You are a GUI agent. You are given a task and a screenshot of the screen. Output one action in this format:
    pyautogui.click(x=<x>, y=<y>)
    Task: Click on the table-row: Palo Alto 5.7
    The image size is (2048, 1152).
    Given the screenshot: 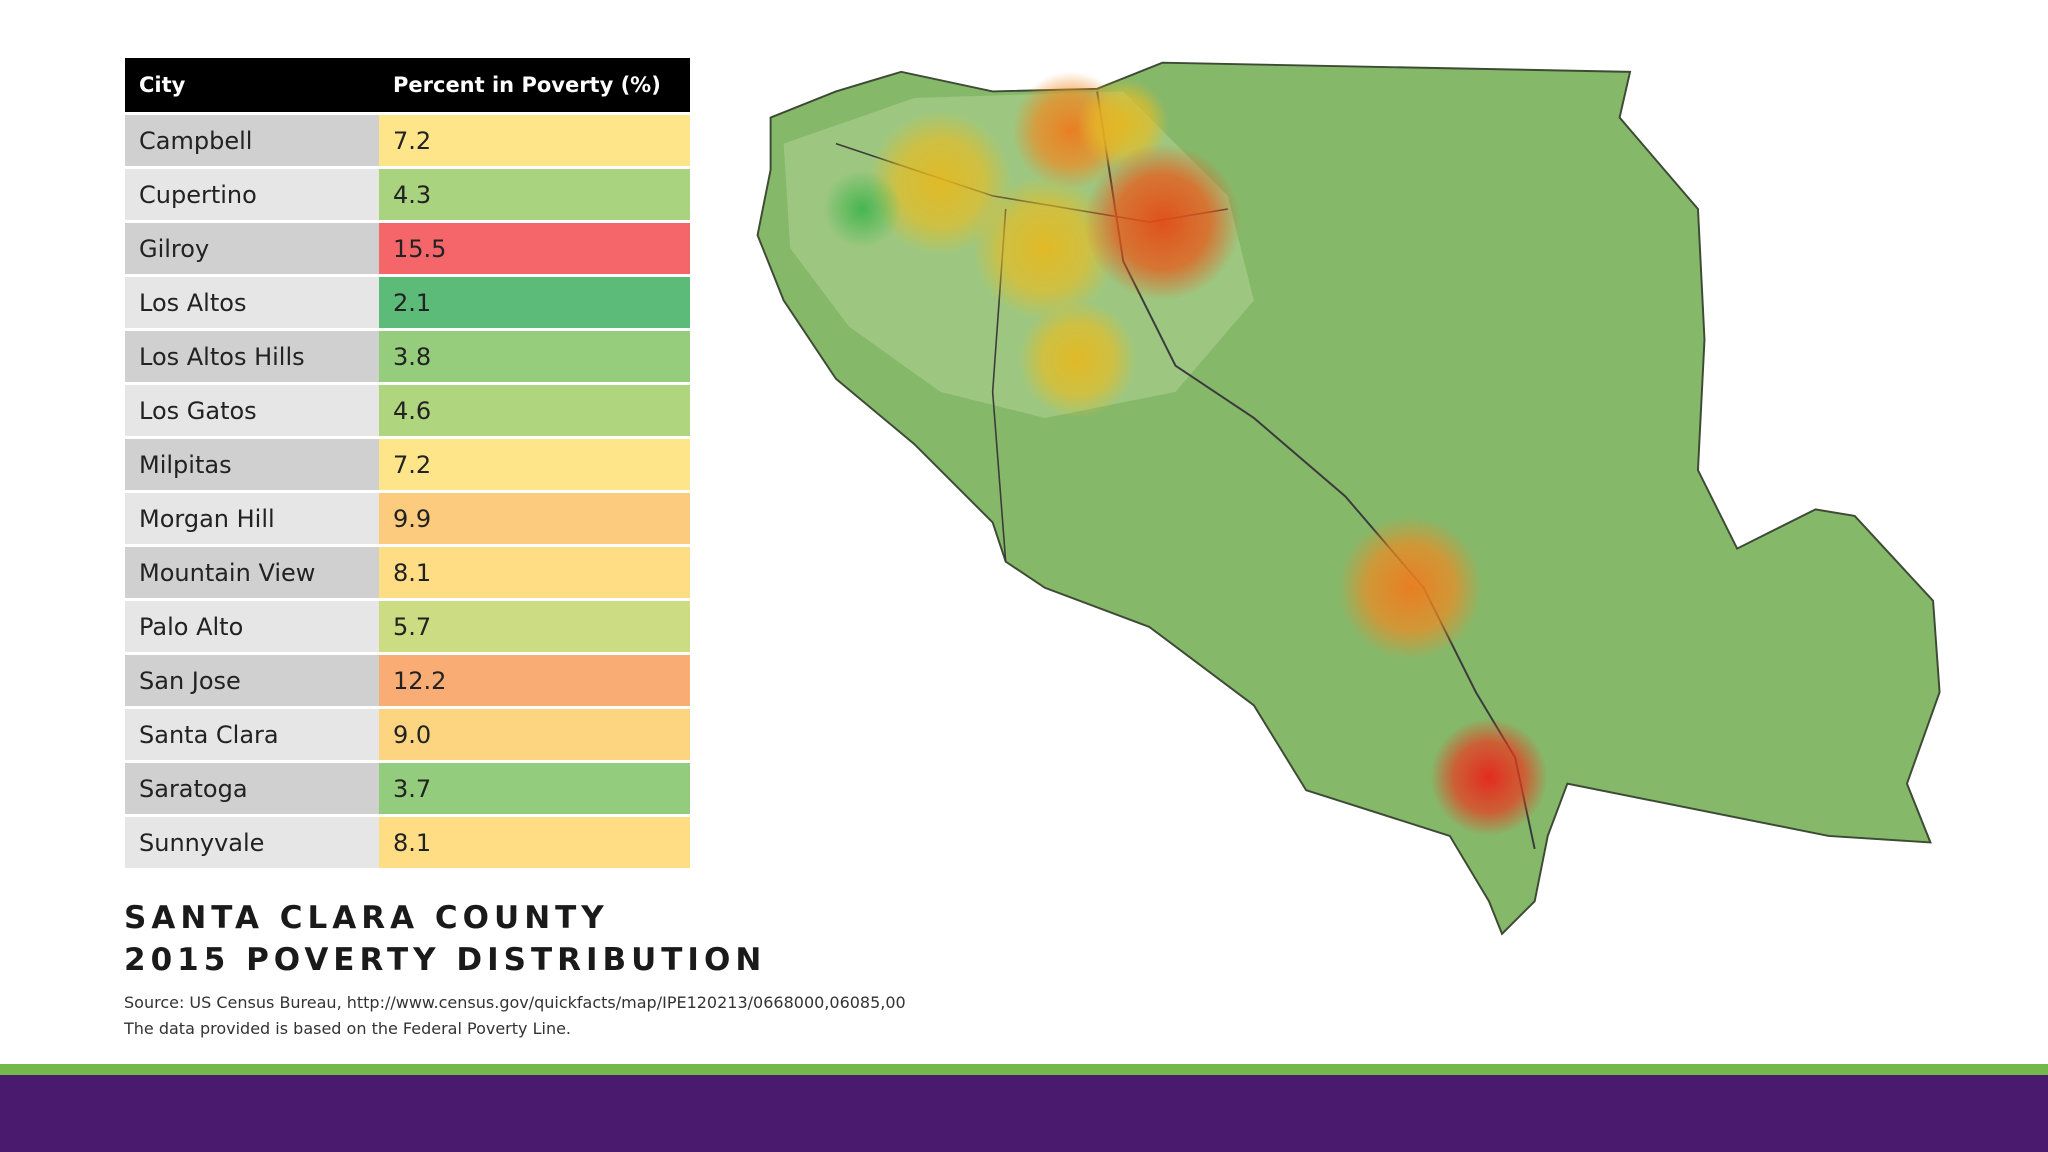 What is the action you would take?
    pyautogui.click(x=407, y=626)
    